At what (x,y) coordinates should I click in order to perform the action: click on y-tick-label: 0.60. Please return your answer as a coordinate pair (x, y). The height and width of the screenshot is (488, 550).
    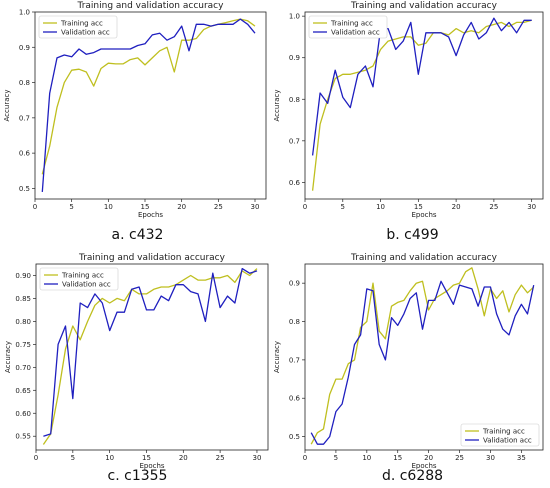
    Looking at the image, I should click on (23, 414).